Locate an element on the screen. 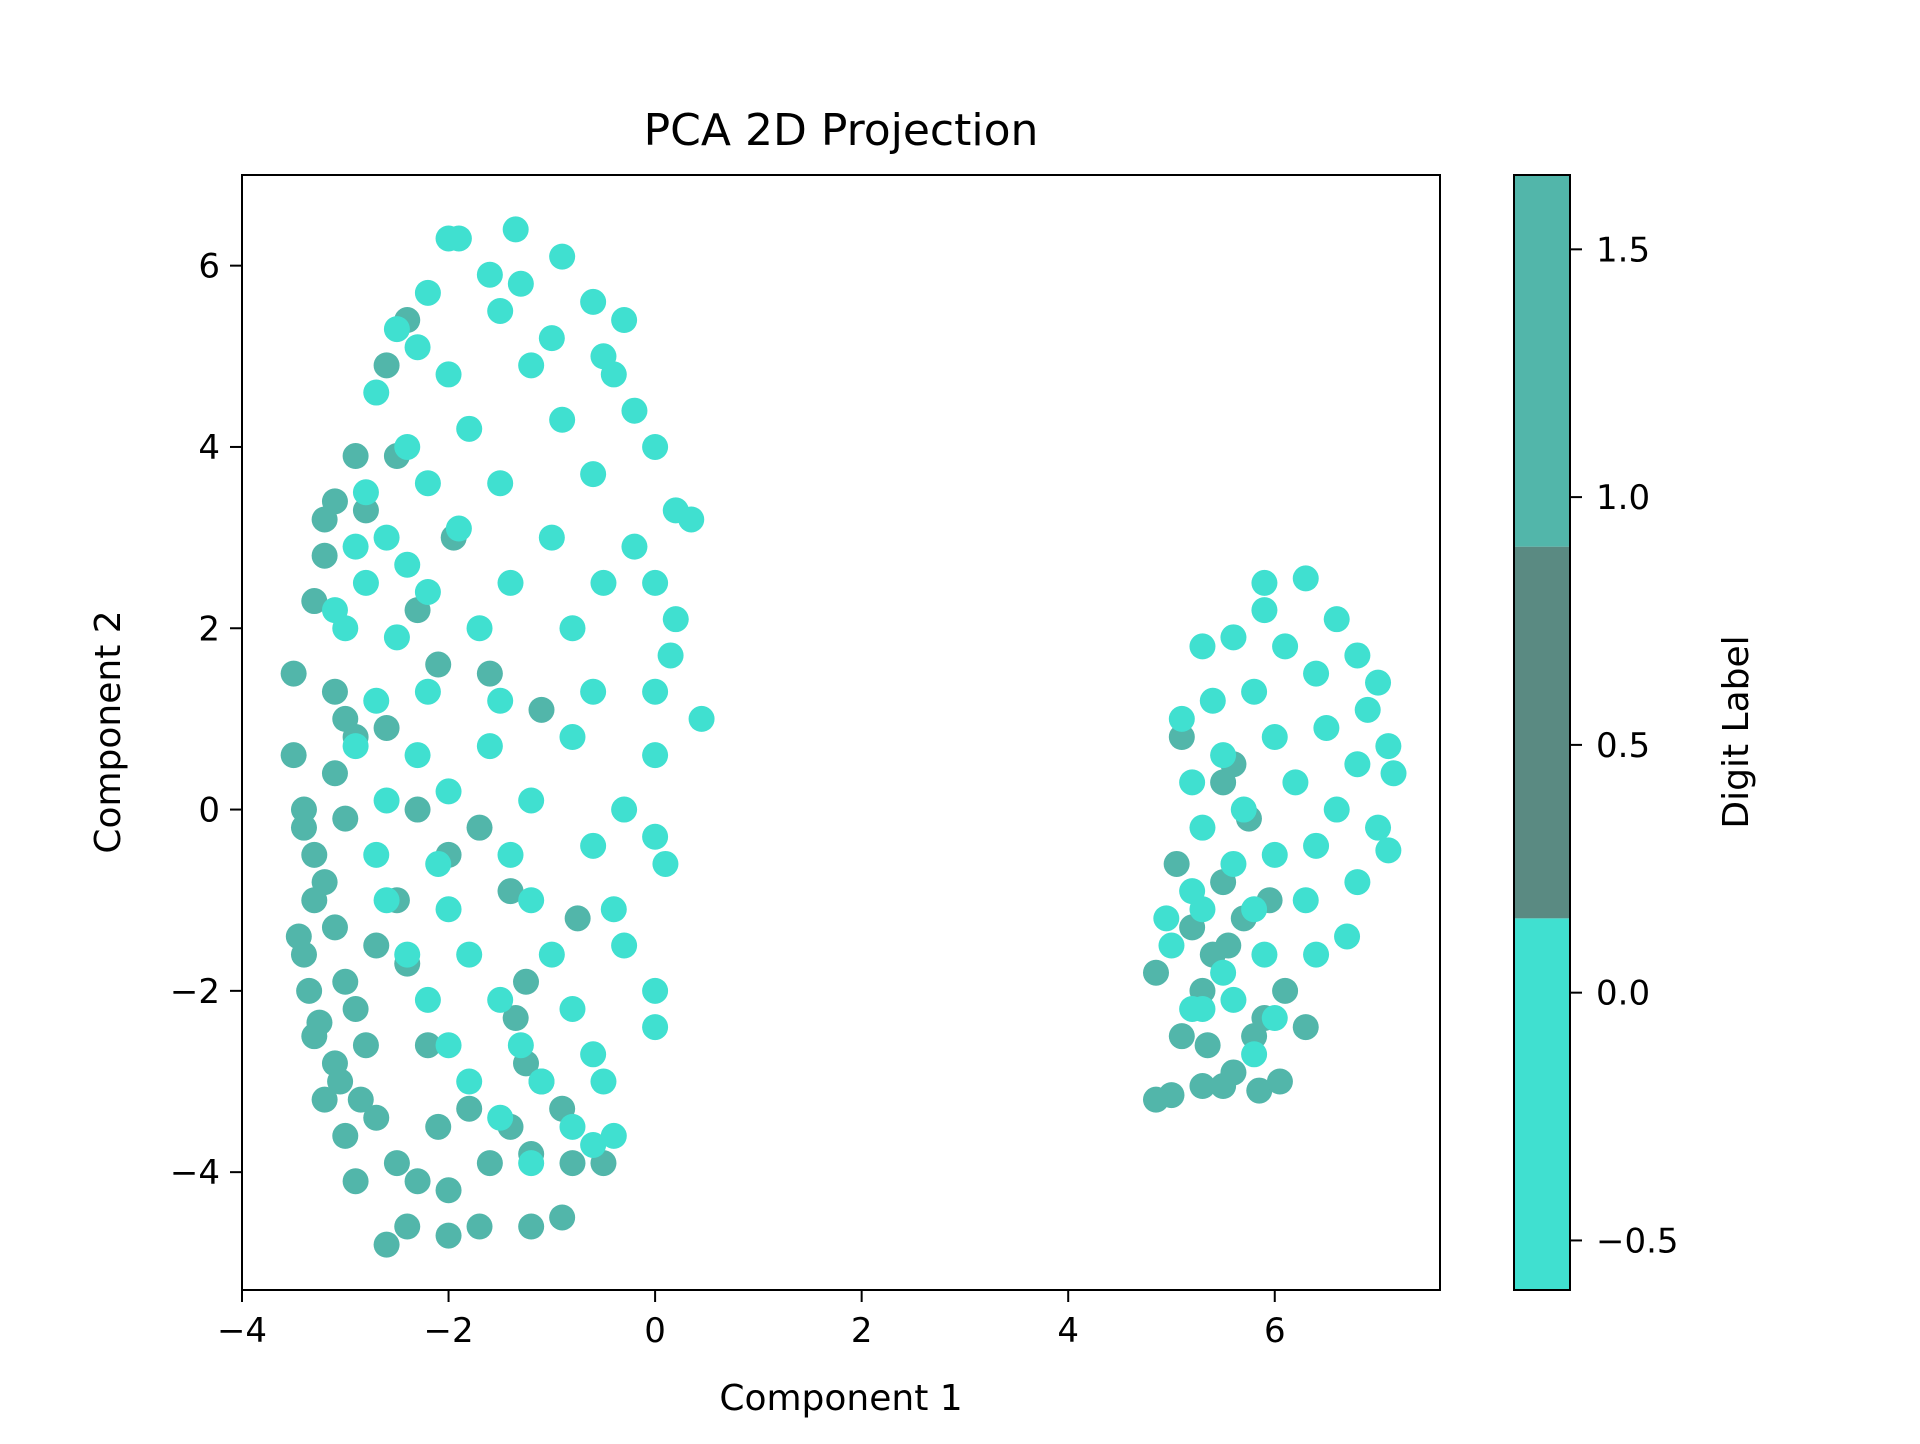 This screenshot has height=1444, width=1920. colorbar: −0.5 0.0 0.5 1.0 1.5 Digit Label is located at coordinates (1635, 732).